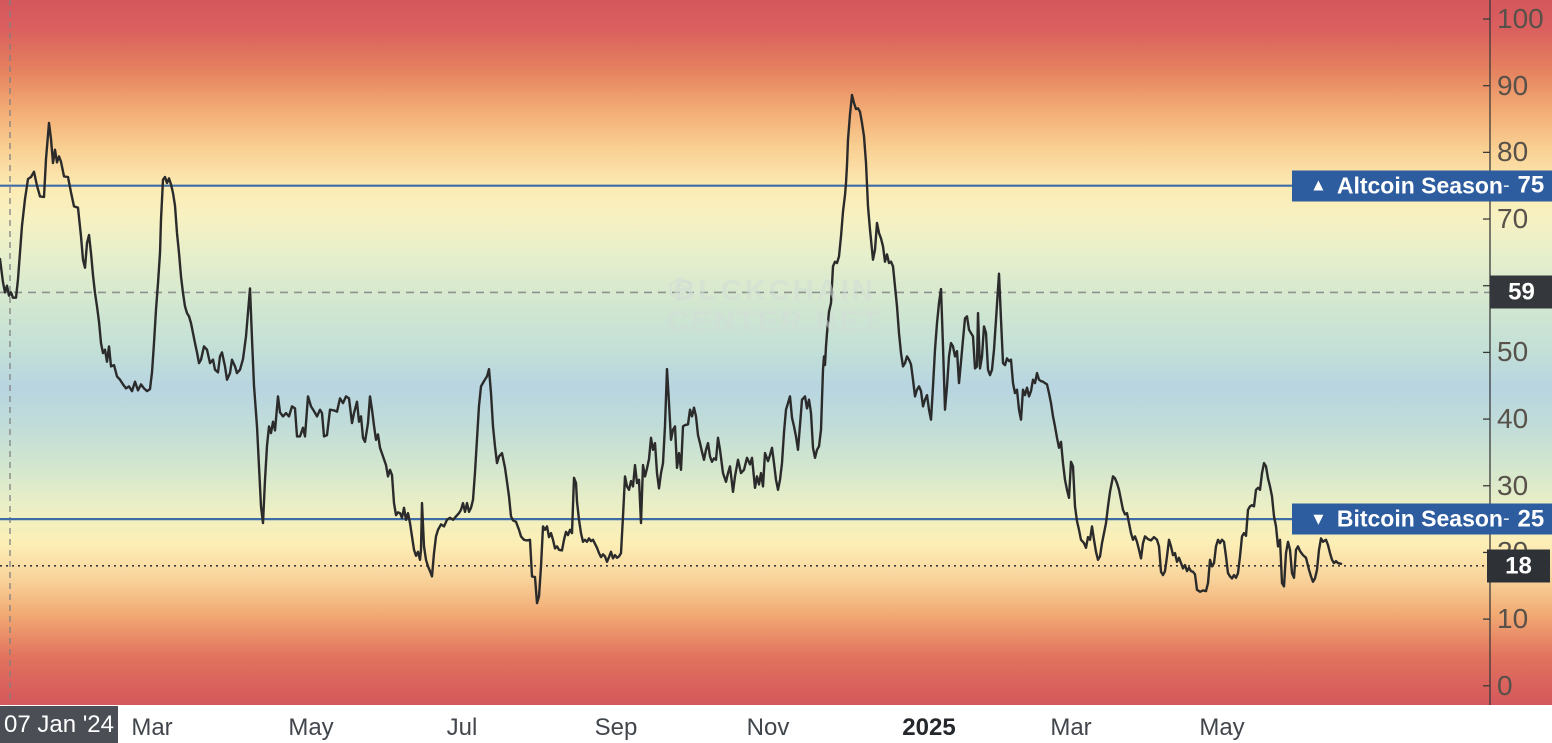 The height and width of the screenshot is (743, 1552). Describe the element at coordinates (929, 727) in the screenshot. I see `x-tick-label: 2025` at that location.